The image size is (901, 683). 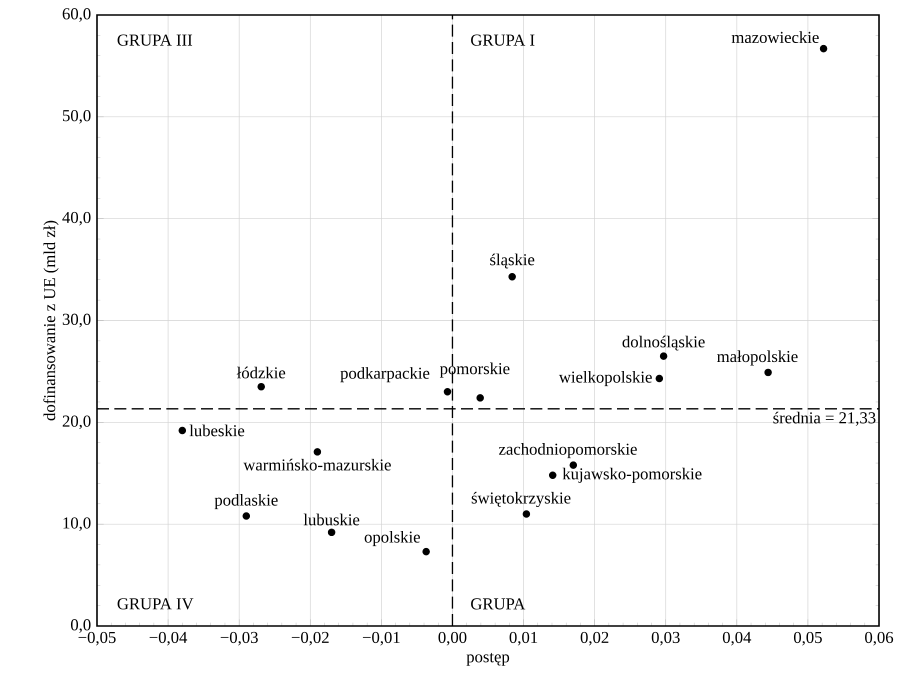 What do you see at coordinates (521, 500) in the screenshot?
I see `annotation: świętokrzyskie` at bounding box center [521, 500].